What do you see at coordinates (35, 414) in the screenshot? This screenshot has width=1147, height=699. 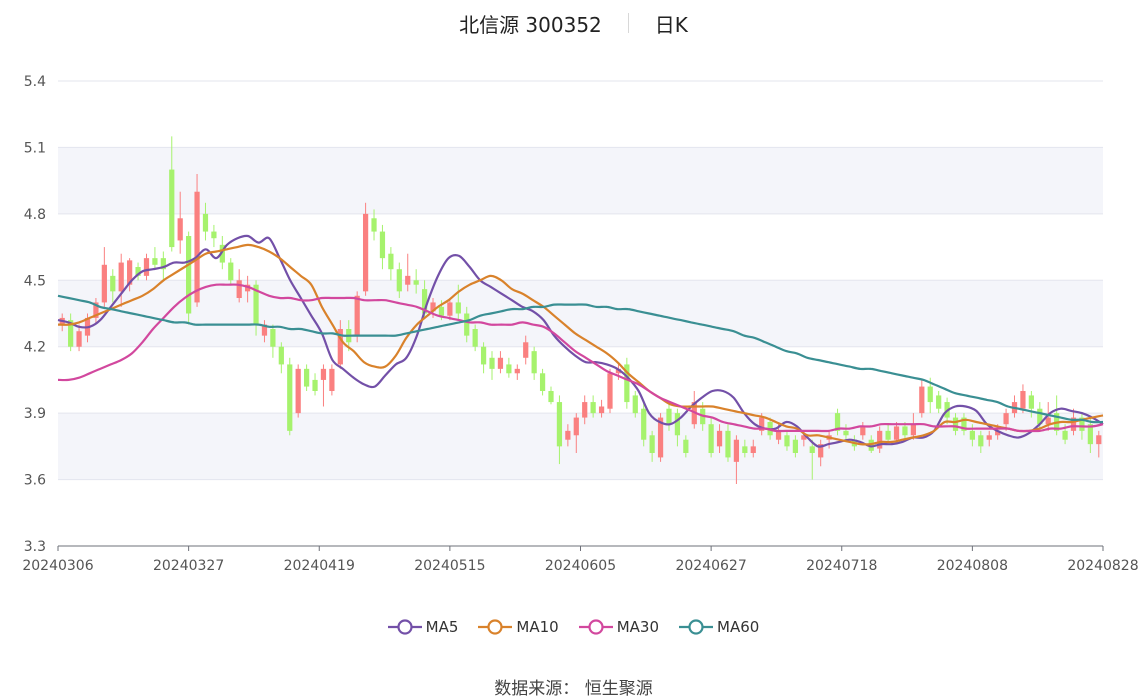 I see `y-tick-label: 3.9` at bounding box center [35, 414].